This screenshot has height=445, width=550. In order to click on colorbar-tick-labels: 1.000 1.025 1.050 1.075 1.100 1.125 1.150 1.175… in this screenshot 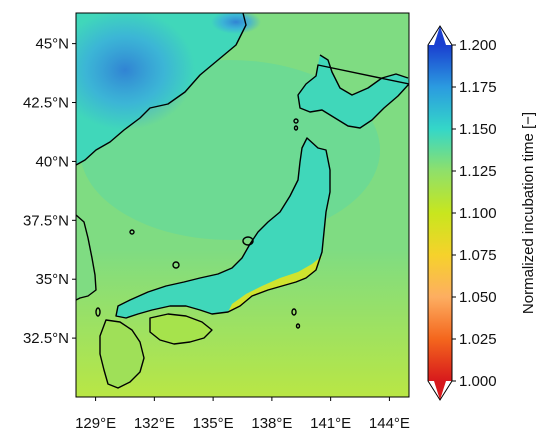, I will do `click(474, 213)`.